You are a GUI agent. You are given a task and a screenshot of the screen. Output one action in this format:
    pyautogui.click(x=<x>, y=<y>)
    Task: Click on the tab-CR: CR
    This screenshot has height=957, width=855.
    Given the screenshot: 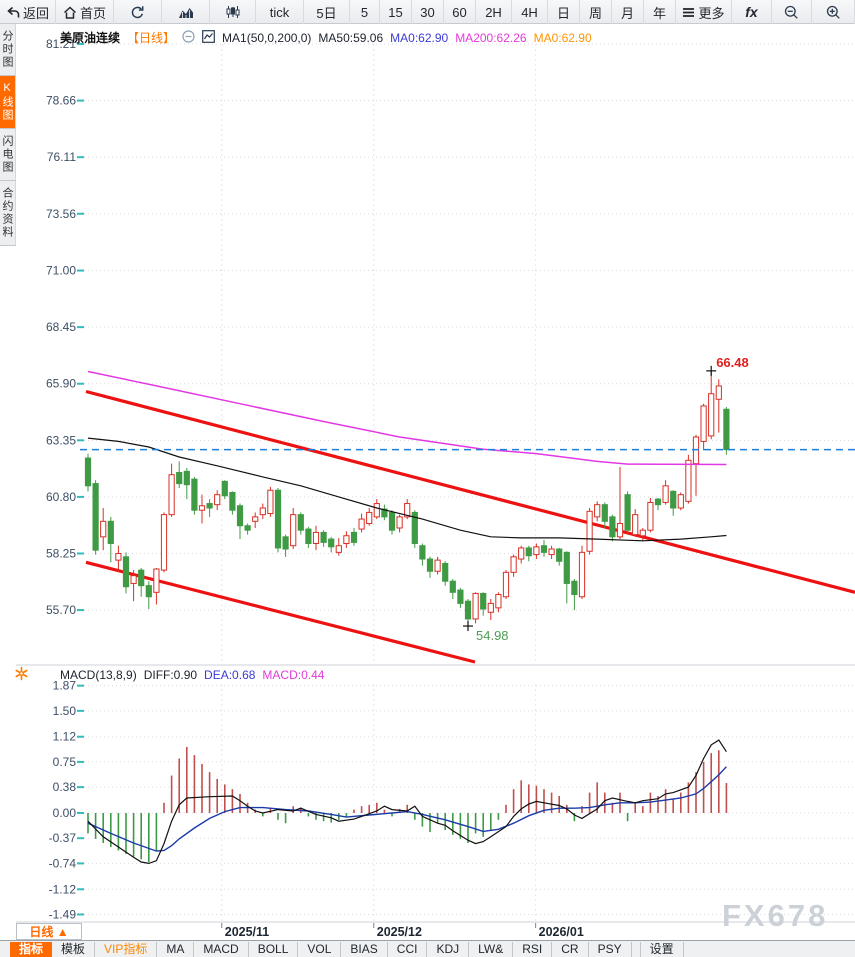 What is the action you would take?
    pyautogui.click(x=570, y=949)
    